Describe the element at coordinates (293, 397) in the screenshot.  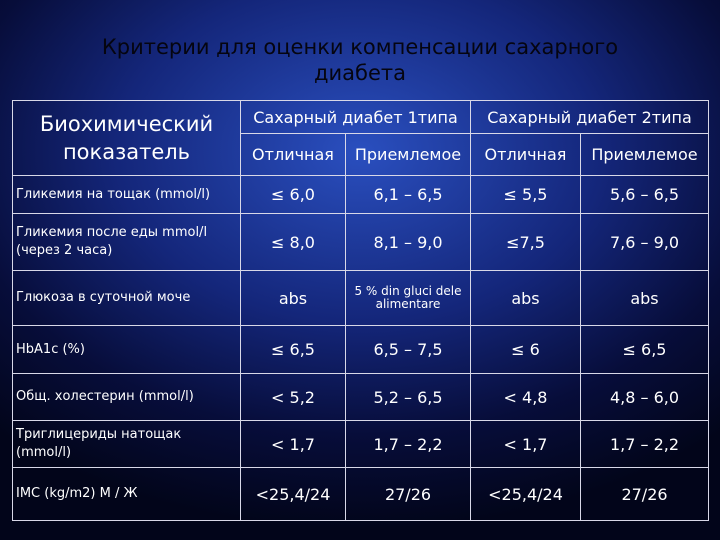
I see `cell-value: < 5,2` at that location.